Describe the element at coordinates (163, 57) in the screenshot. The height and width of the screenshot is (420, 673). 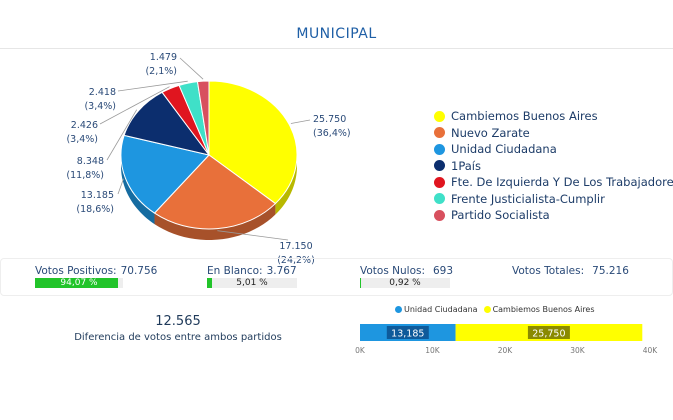
I see `pie-value-label-6: 1.479` at that location.